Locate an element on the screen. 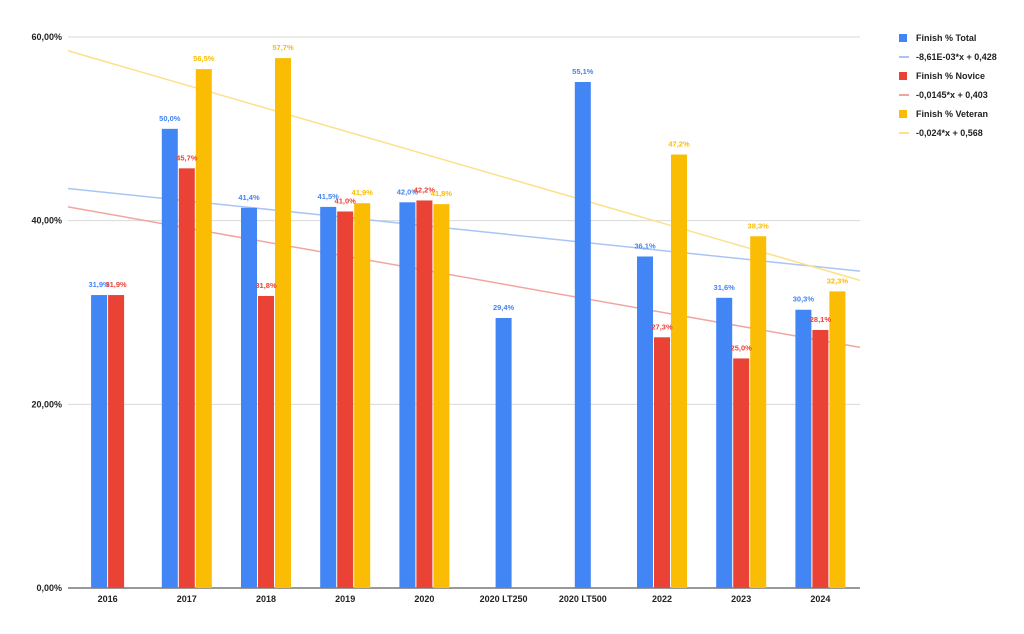 The height and width of the screenshot is (634, 1024). legend-item-trend-veteran: -0,024*x + 0,568 is located at coordinates (959, 132).